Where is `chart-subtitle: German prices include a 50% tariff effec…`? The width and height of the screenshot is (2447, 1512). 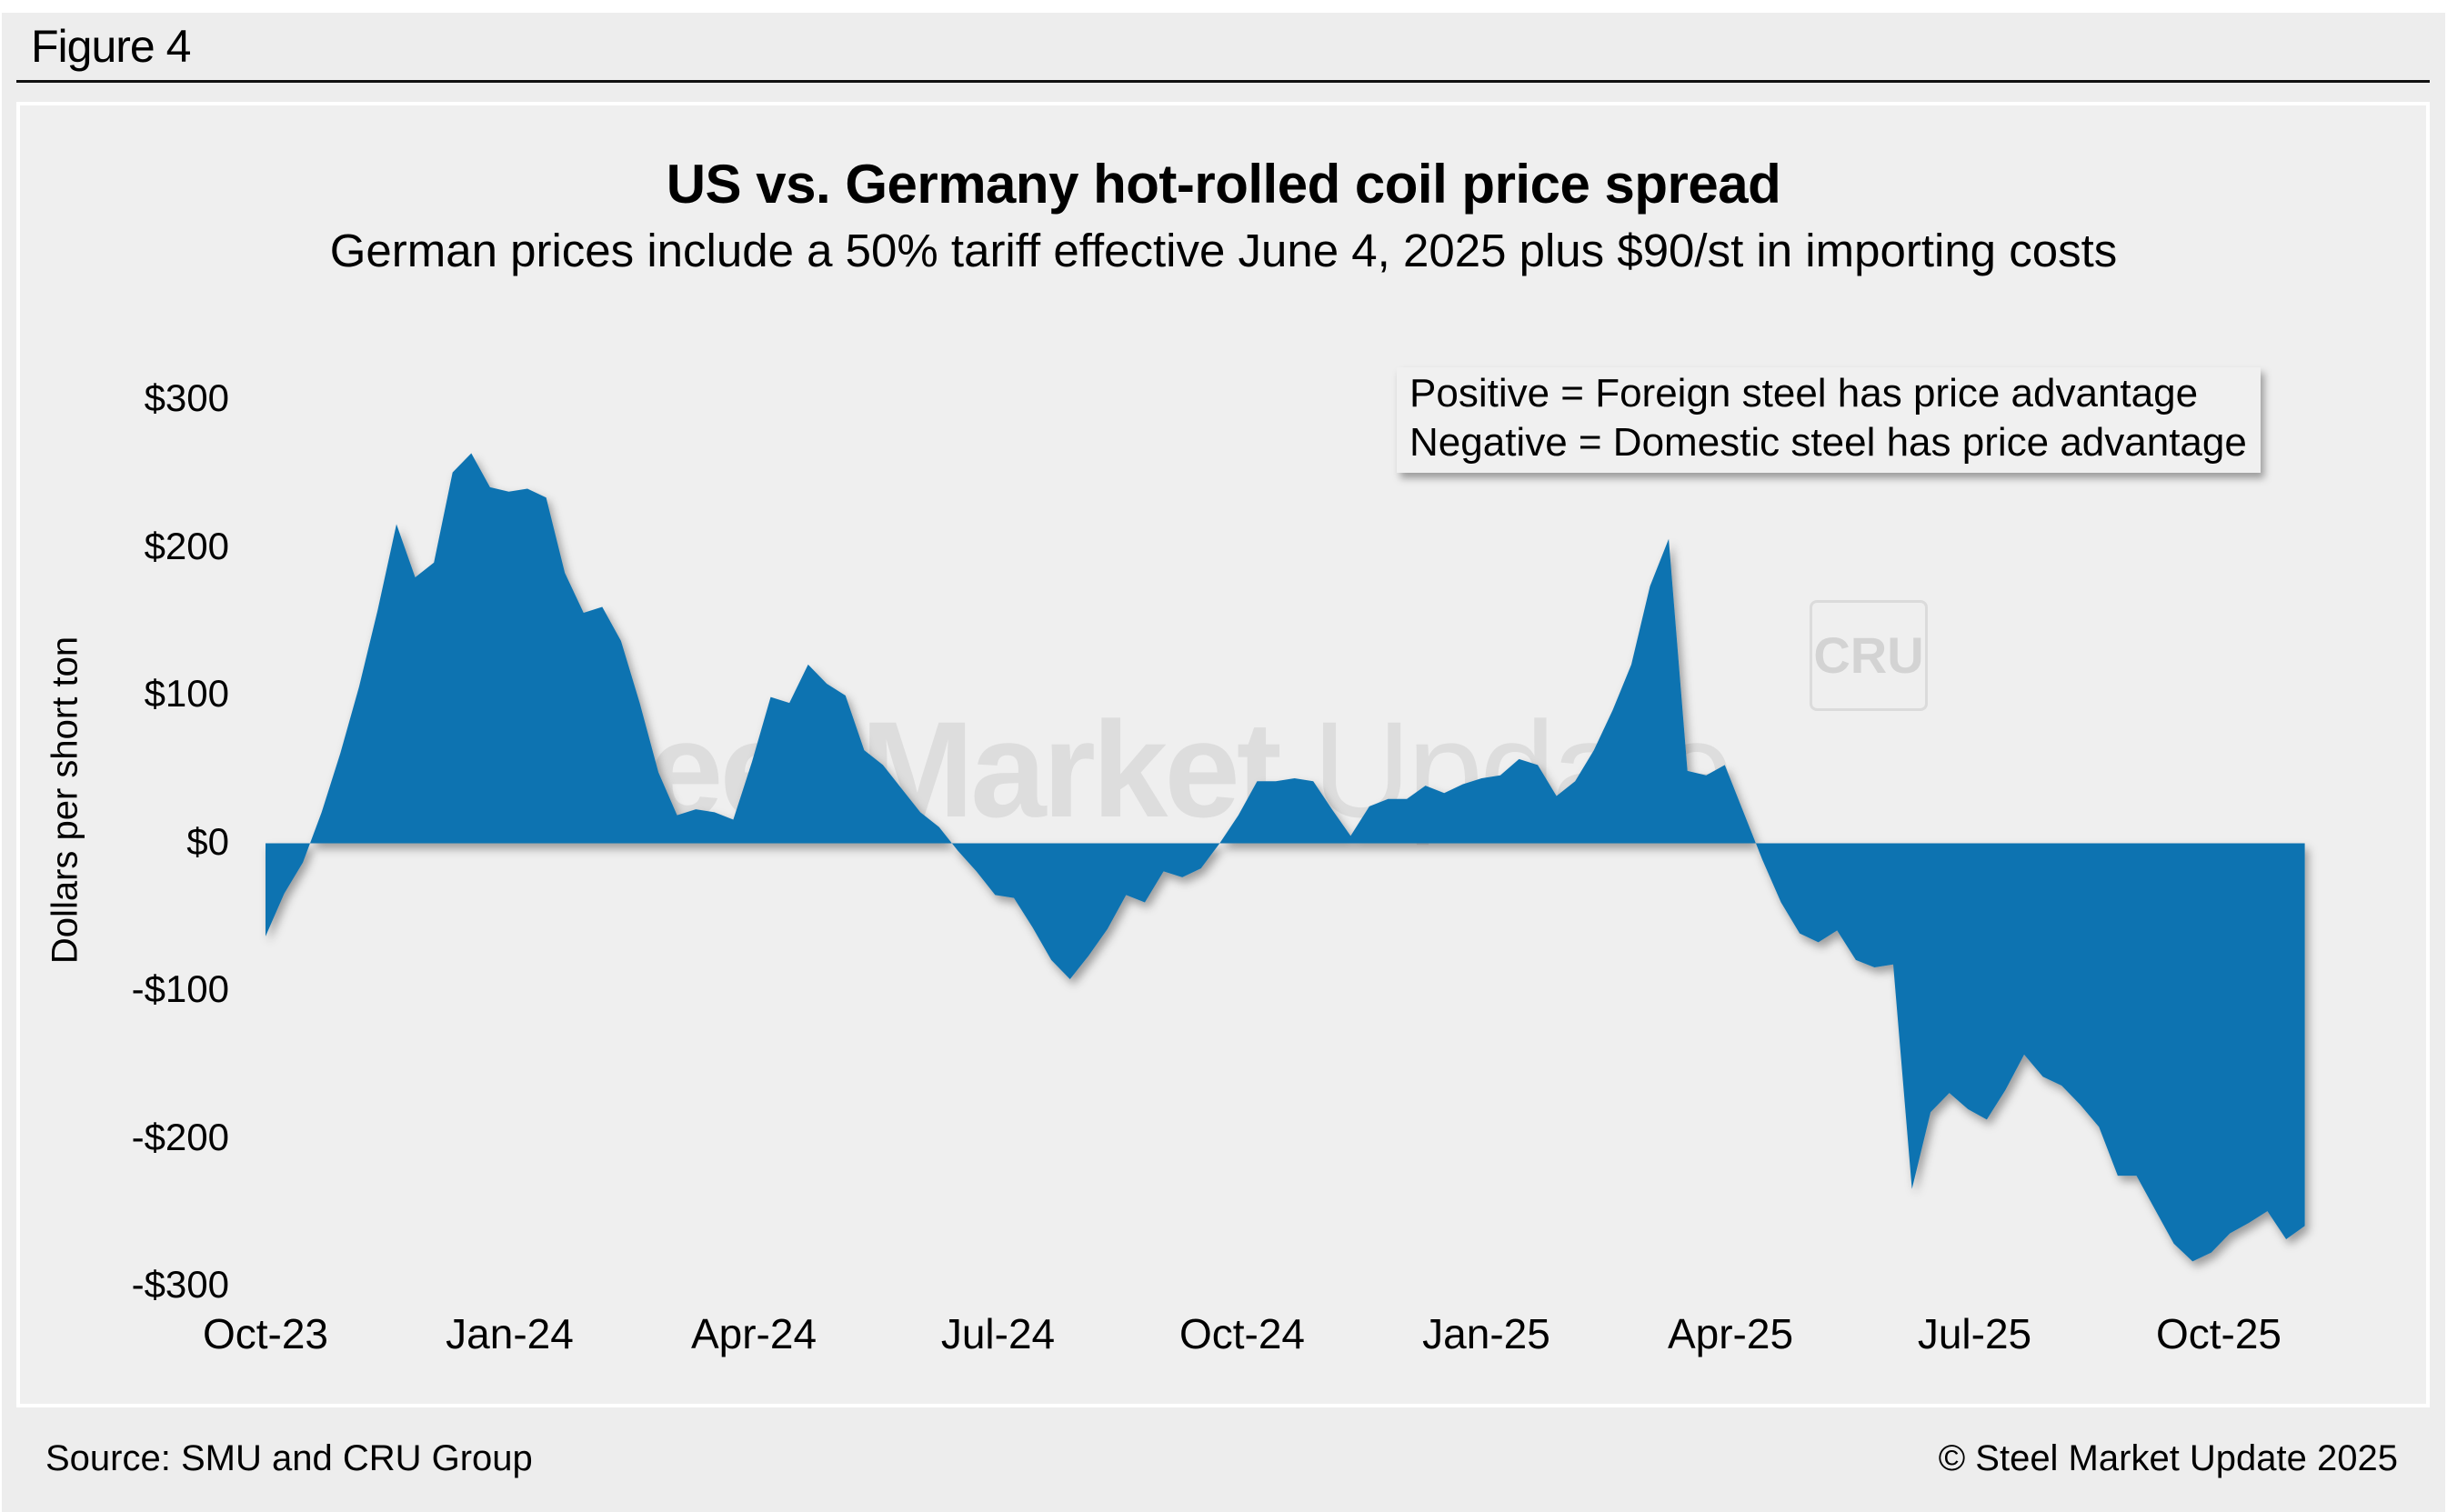
chart-subtitle: German prices include a 50% tariff effec… is located at coordinates (1224, 250).